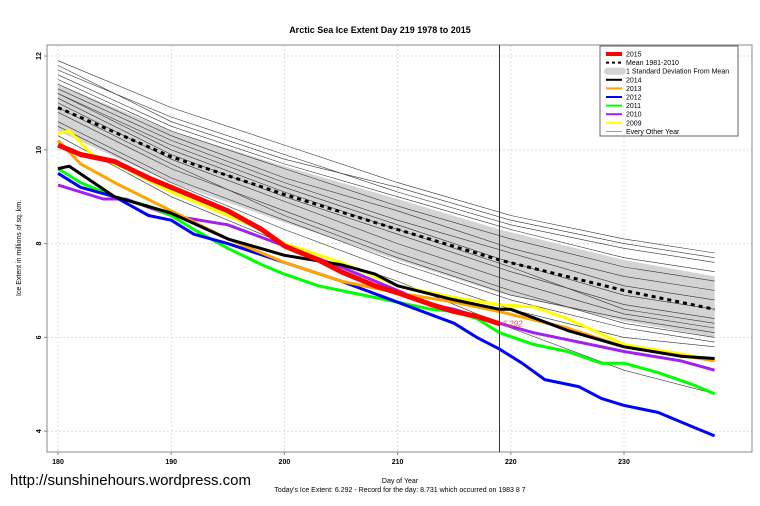 The image size is (760, 506). What do you see at coordinates (633, 106) in the screenshot?
I see `legend-label: 2011` at bounding box center [633, 106].